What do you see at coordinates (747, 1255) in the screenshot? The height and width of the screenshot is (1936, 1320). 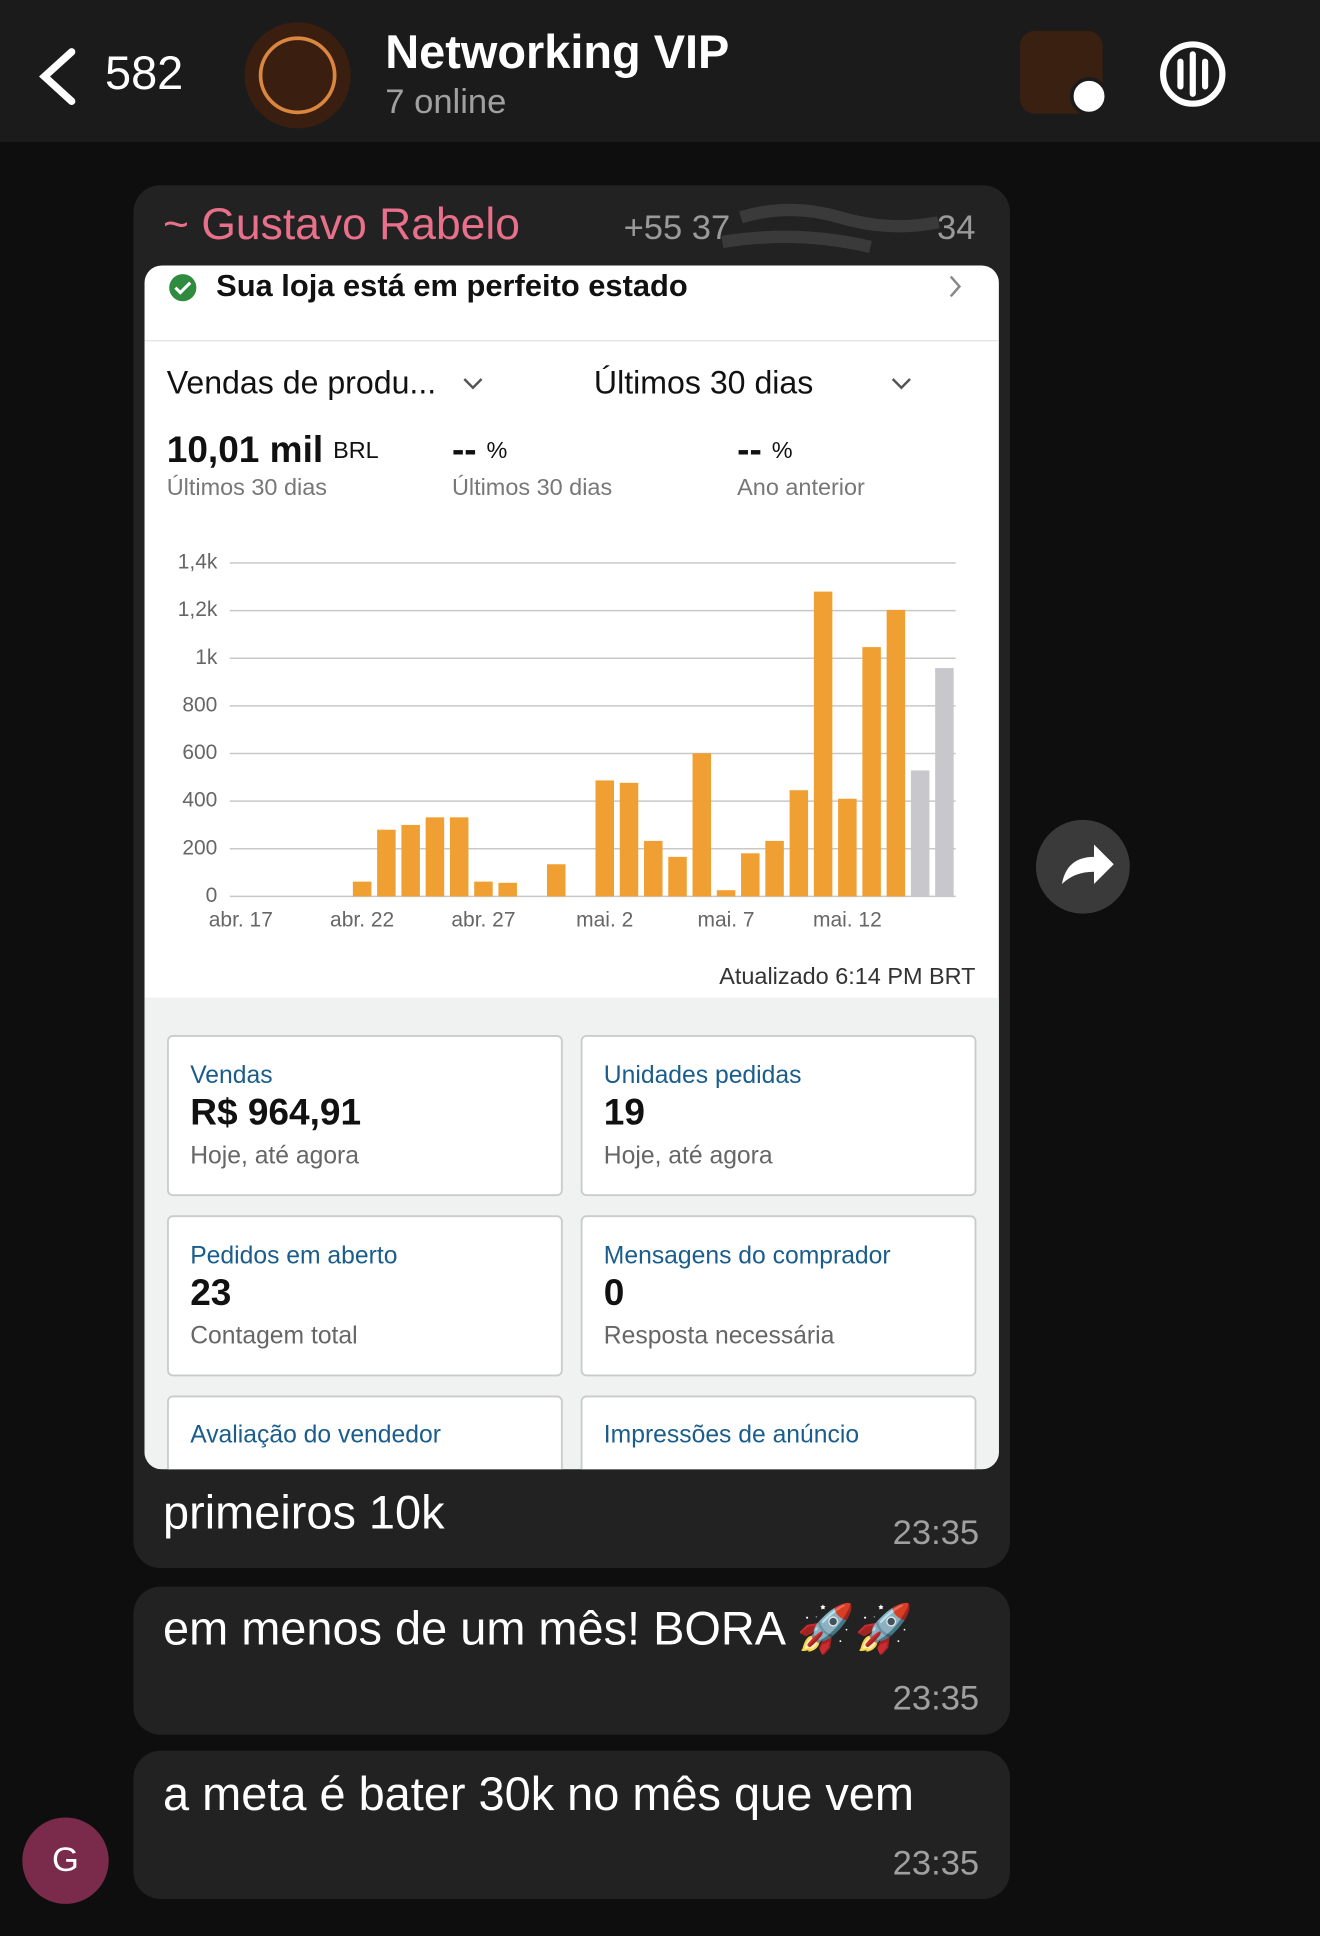 I see `card-title: Mensagens do comprador` at bounding box center [747, 1255].